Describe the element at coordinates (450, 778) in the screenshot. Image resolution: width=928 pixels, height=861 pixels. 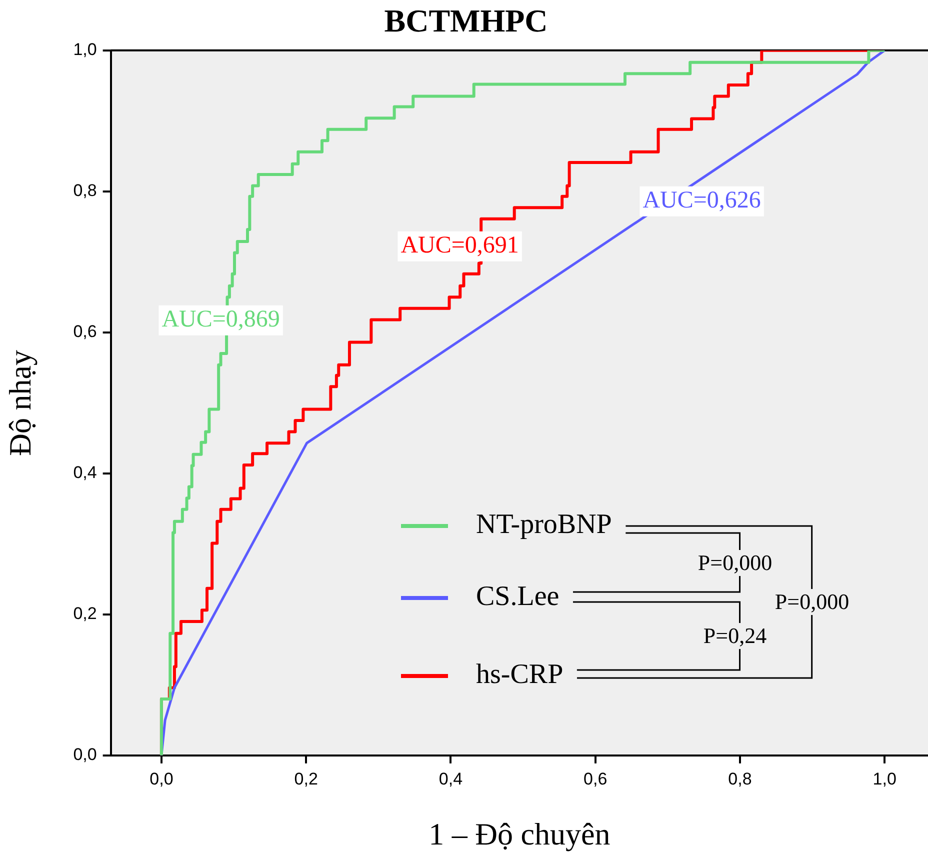
I see `x-tick-label: 0,4` at that location.